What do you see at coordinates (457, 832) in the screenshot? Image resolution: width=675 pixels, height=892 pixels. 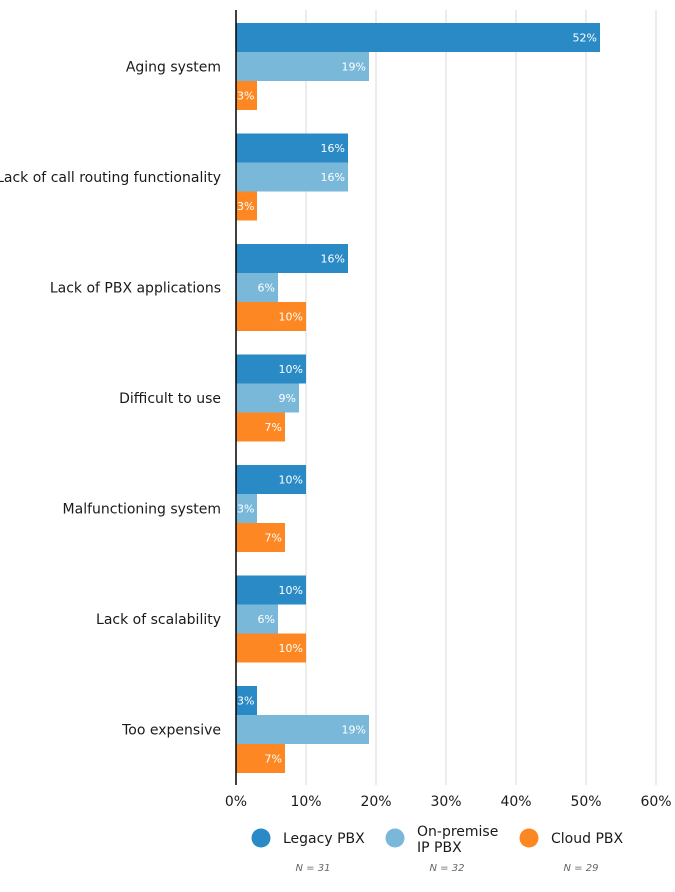 I see `legend-label: On-premise` at bounding box center [457, 832].